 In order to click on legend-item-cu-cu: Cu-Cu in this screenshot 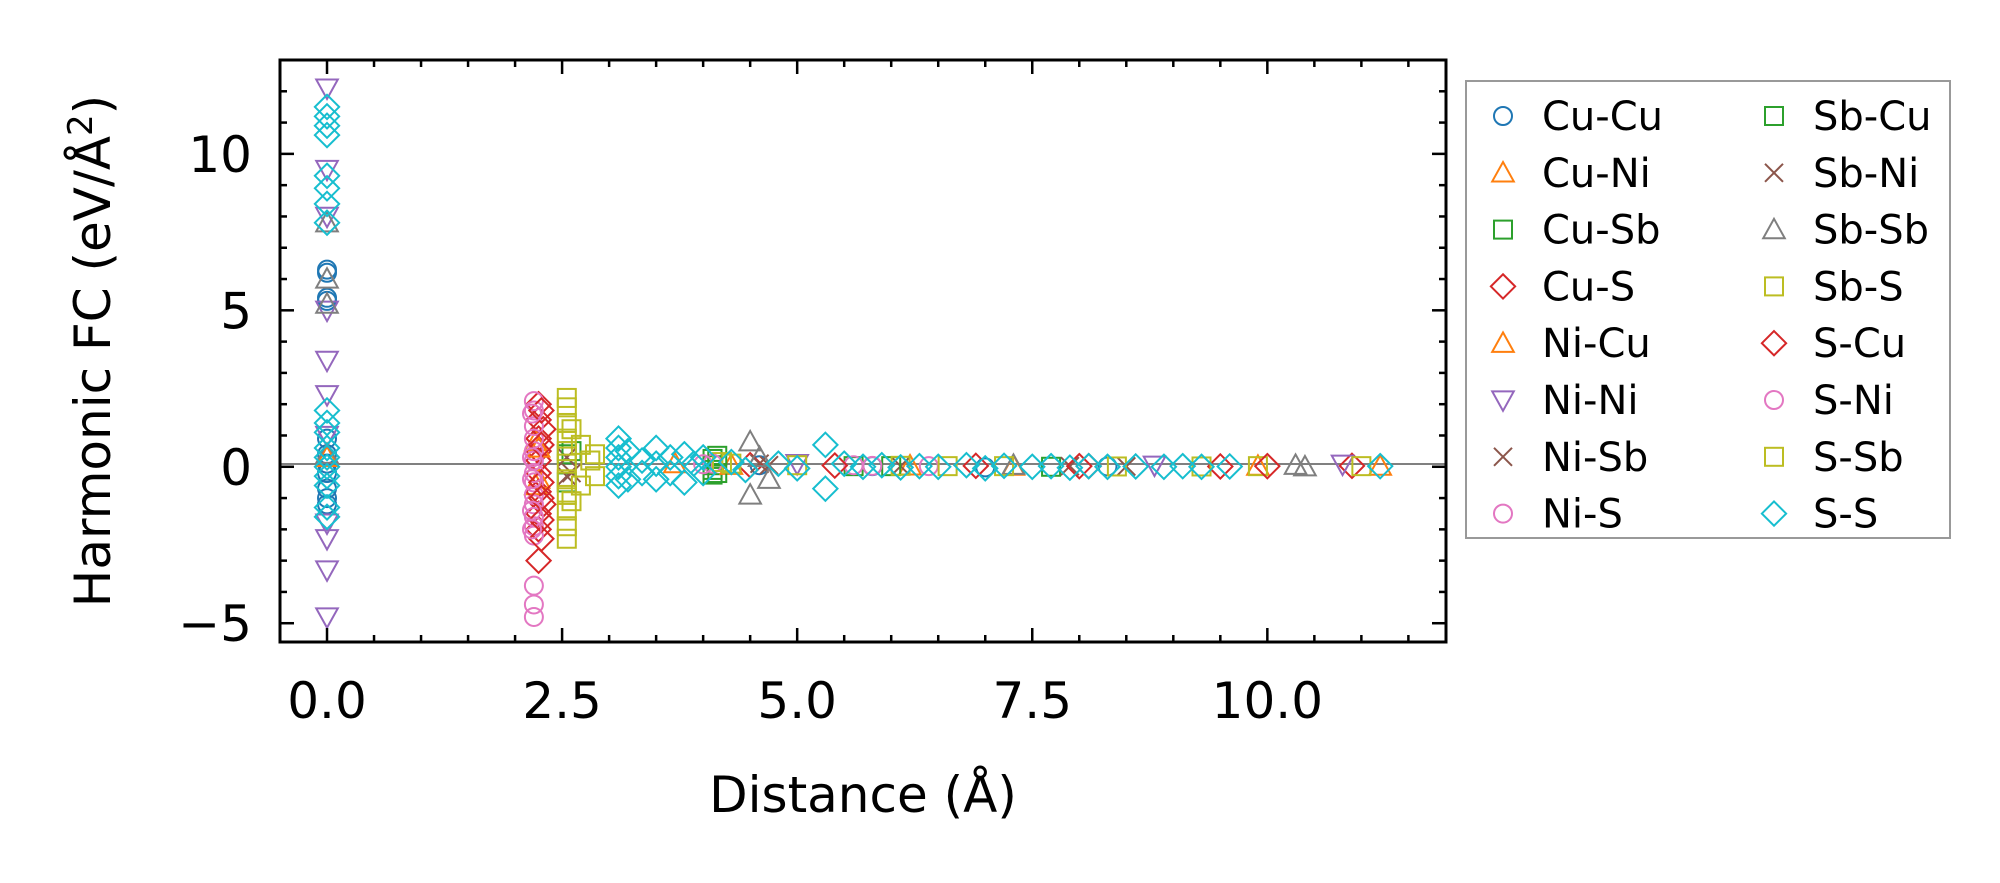, I will do `click(1578, 117)`.